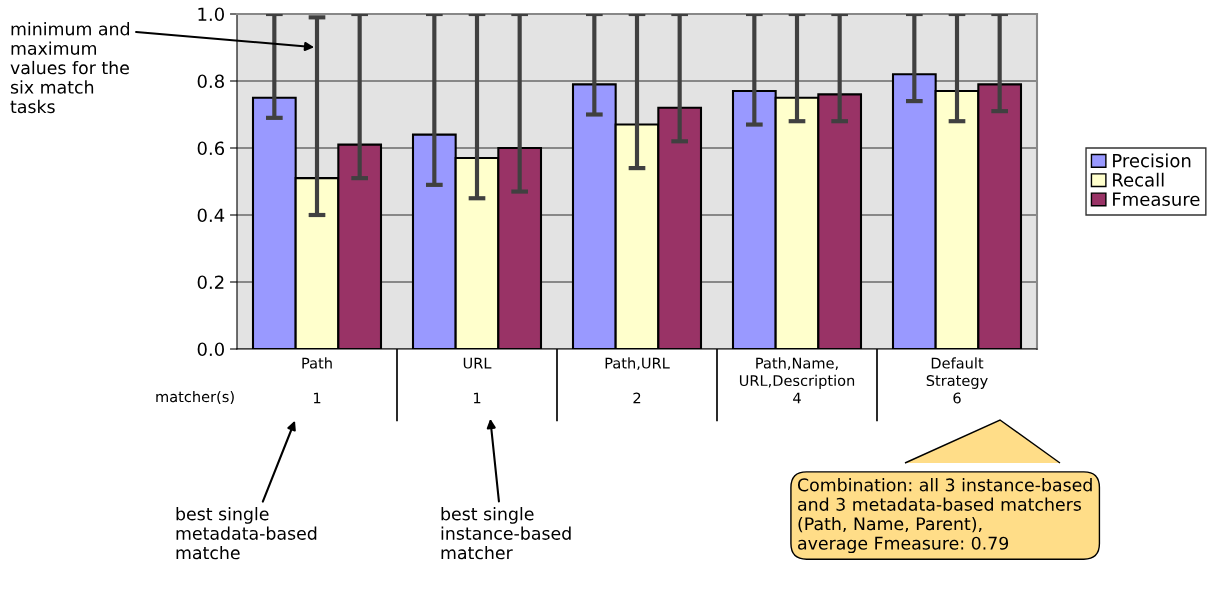  What do you see at coordinates (211, 215) in the screenshot?
I see `y-tick-label: 0.4` at bounding box center [211, 215].